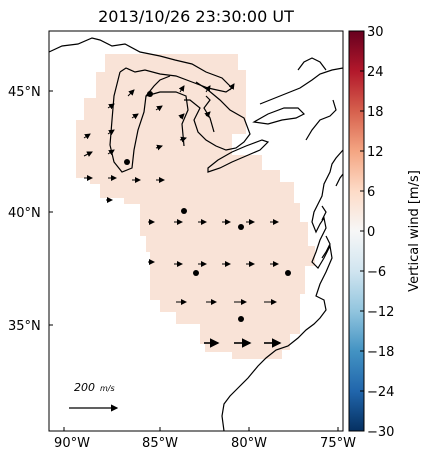 This screenshot has height=461, width=430. I want to click on colorbar-ticks: 30 24 18 12 6 0 −6 −12 −18 −24 −30, so click(377, 232).